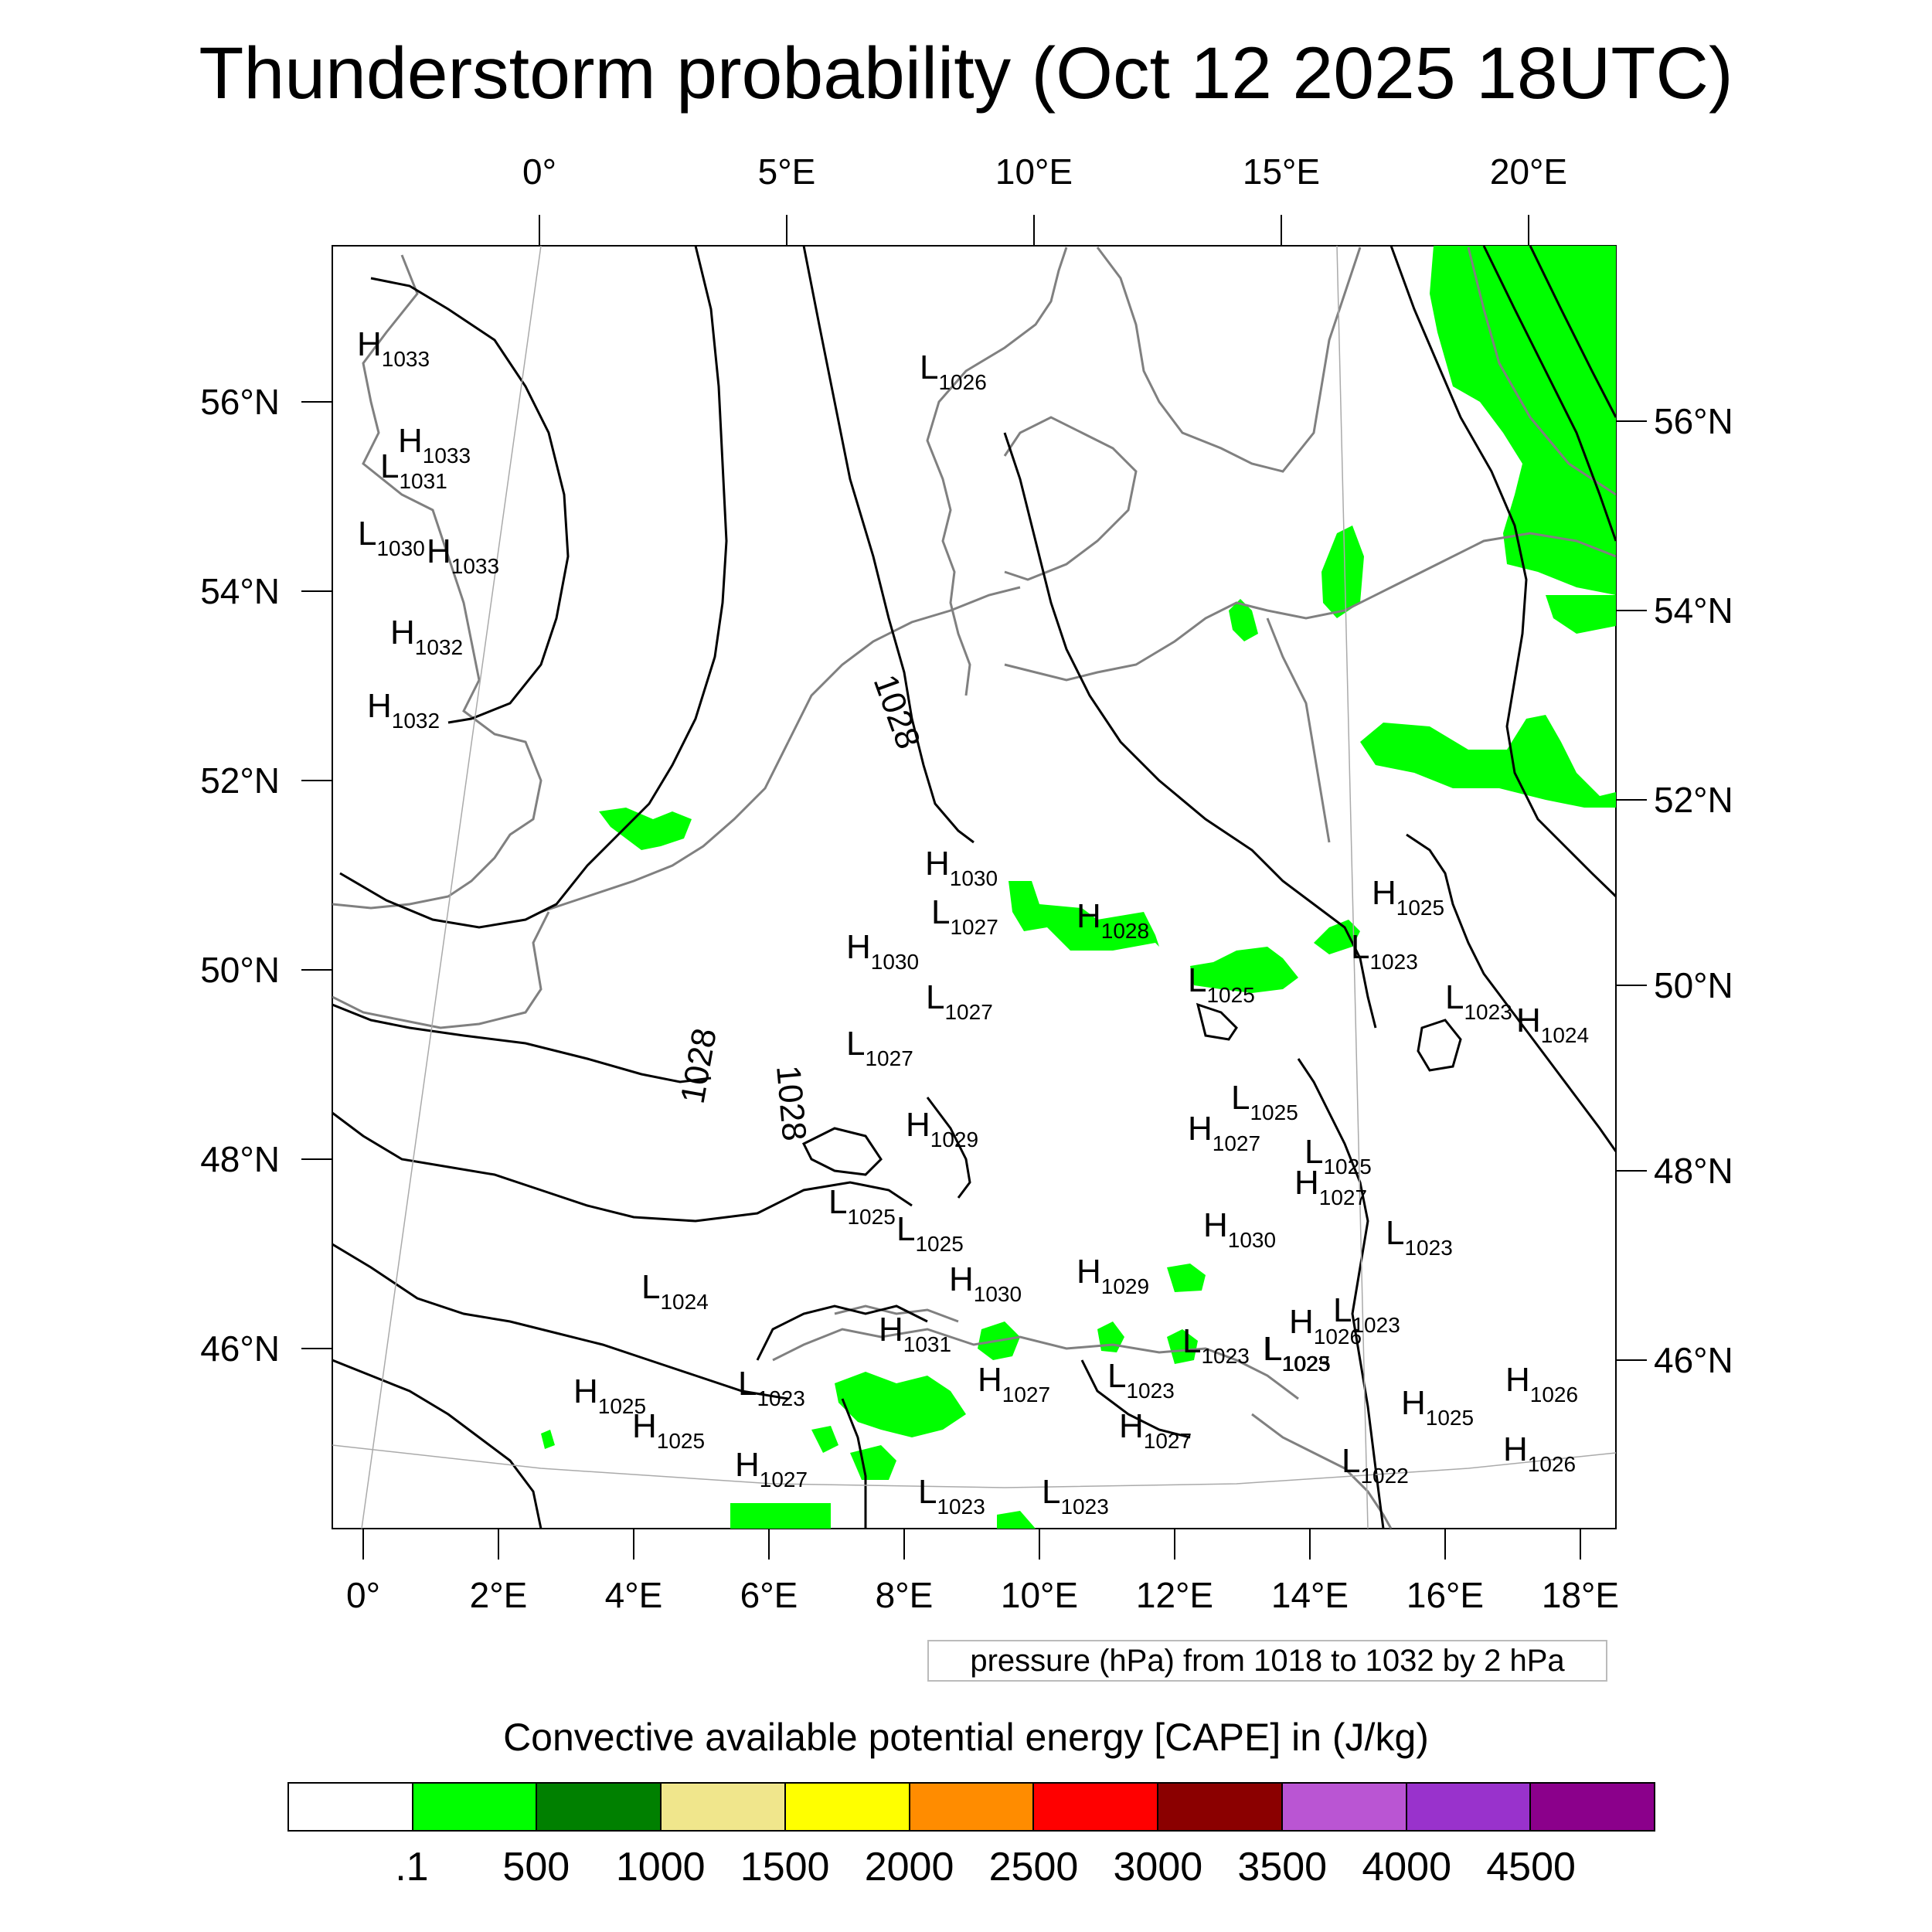 Image resolution: width=1932 pixels, height=1932 pixels. What do you see at coordinates (971, 1867) in the screenshot?
I see `cape-colorbar-labels: .1 500 1000 1500 2000 2500 3000 3500 4000 4500` at bounding box center [971, 1867].